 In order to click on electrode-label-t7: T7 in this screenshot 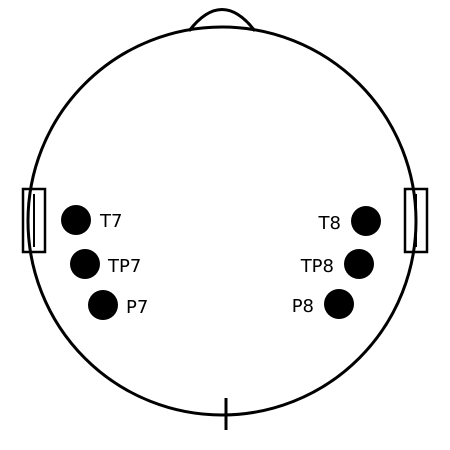, I will do `click(110, 221)`.